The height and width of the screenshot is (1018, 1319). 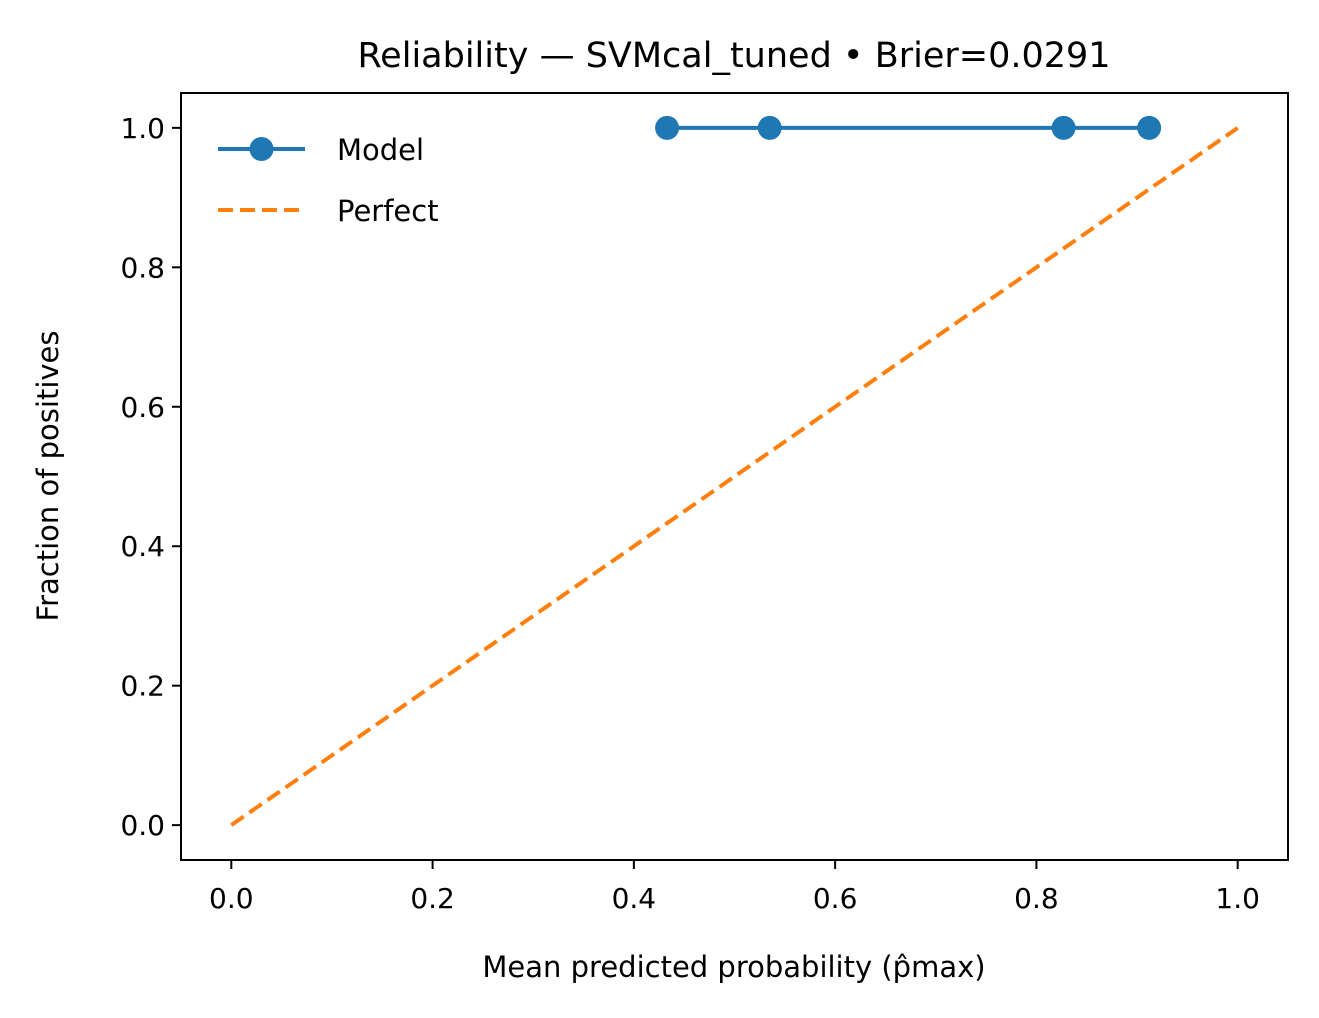 What do you see at coordinates (835, 898) in the screenshot?
I see `x-tick-label: 0.6` at bounding box center [835, 898].